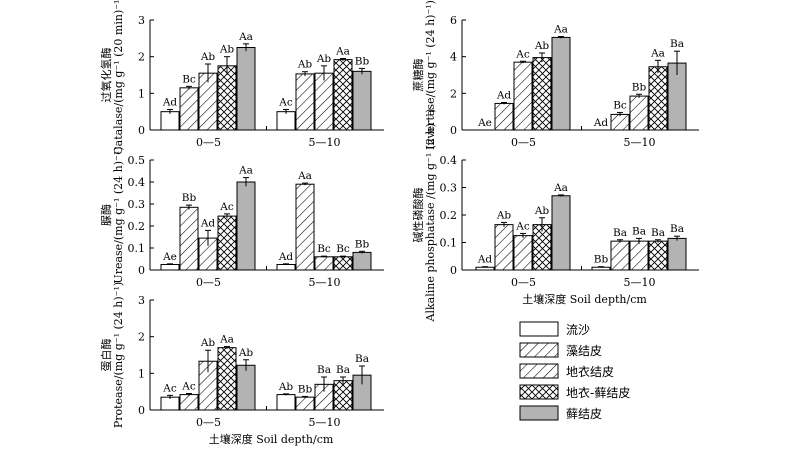  What do you see at coordinates (430, 75) in the screenshot?
I see `y-axis-label: Invertase/(mg g⁻¹ (24 h)⁻¹)` at bounding box center [430, 75].